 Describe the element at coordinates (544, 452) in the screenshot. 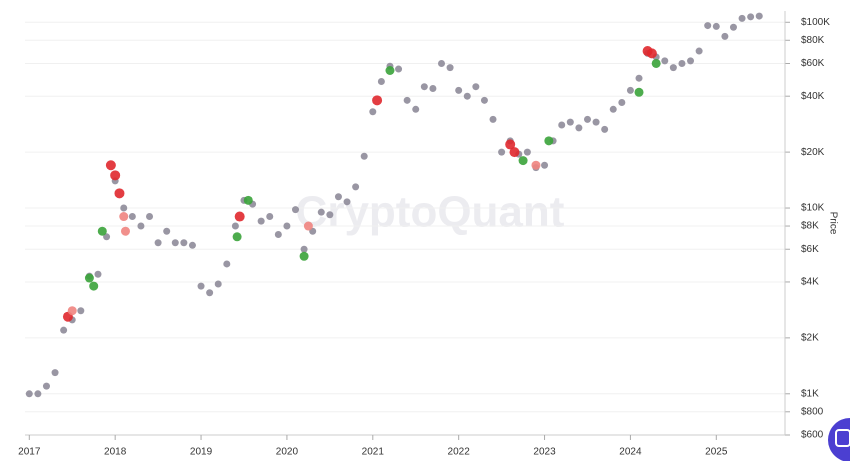

I see `x-tick-label: 2023` at that location.